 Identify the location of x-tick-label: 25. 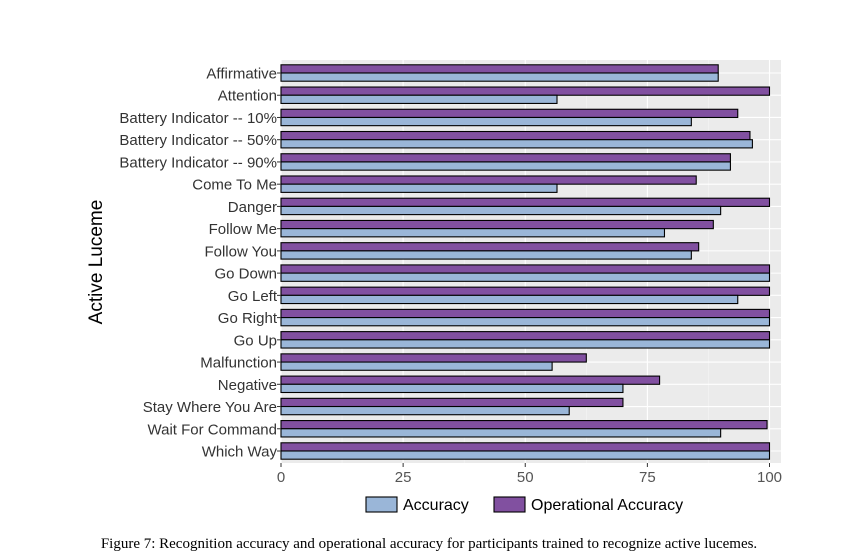
(403, 477).